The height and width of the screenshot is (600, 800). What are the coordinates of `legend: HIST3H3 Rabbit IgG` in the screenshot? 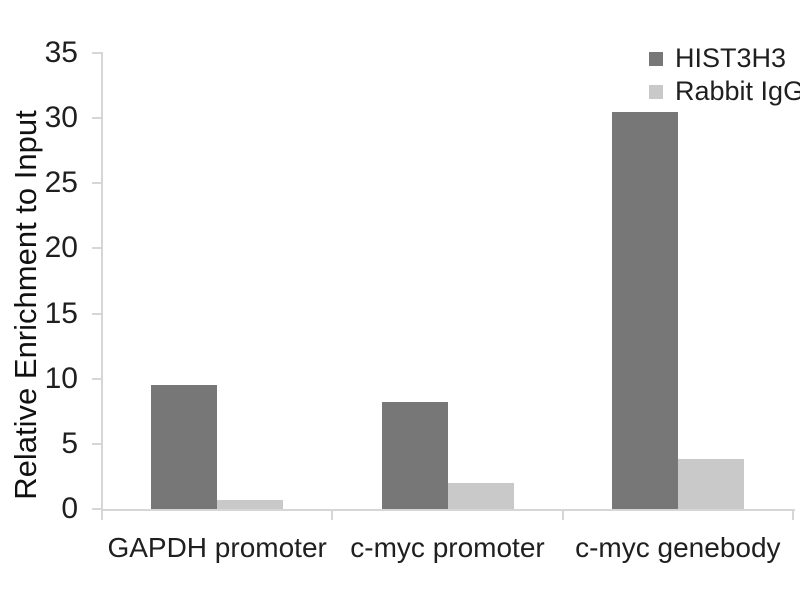 It's located at (724, 75).